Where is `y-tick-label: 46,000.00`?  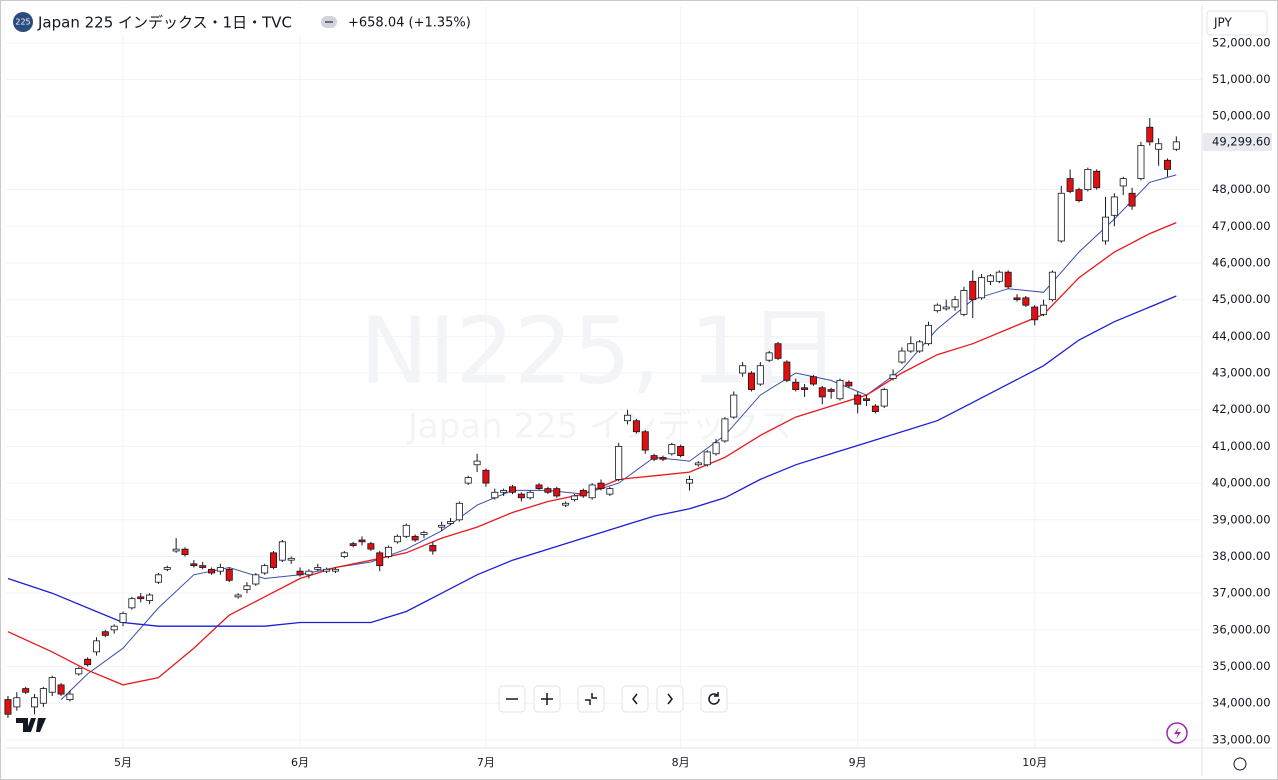
y-tick-label: 46,000.00 is located at coordinates (1241, 262).